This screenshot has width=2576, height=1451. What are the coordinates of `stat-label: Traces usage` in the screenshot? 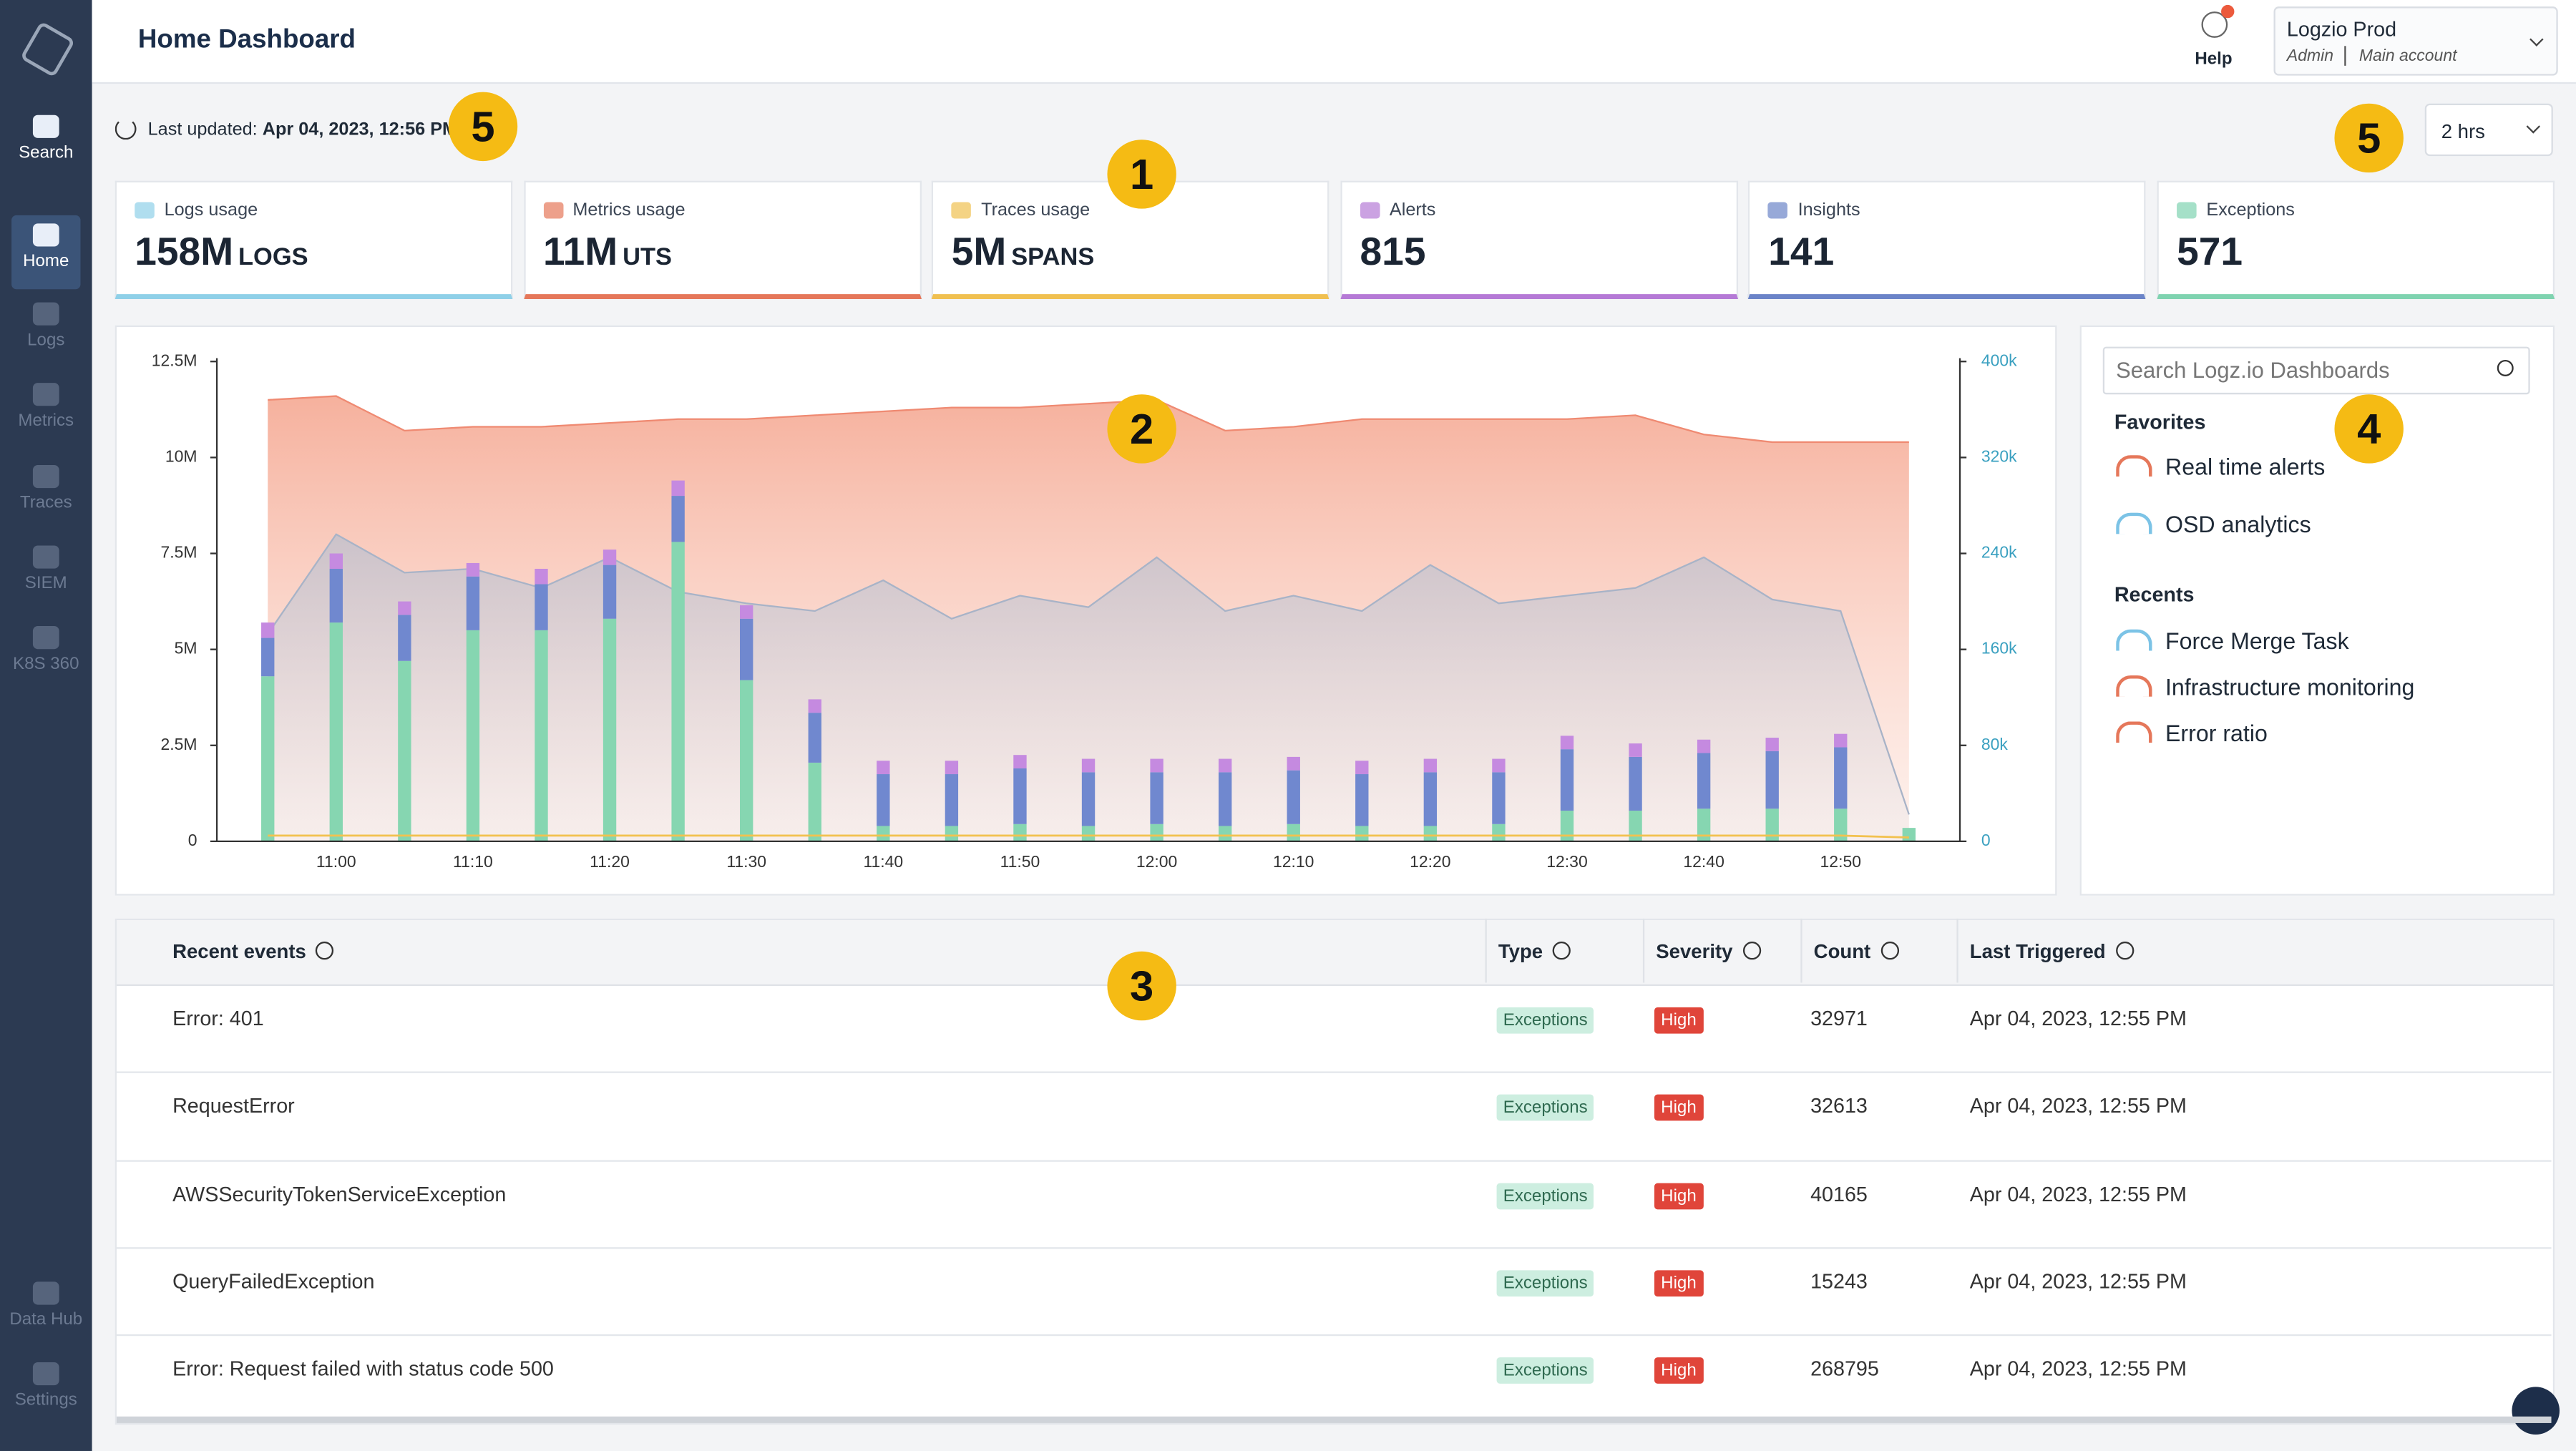 It's located at (1036, 210).